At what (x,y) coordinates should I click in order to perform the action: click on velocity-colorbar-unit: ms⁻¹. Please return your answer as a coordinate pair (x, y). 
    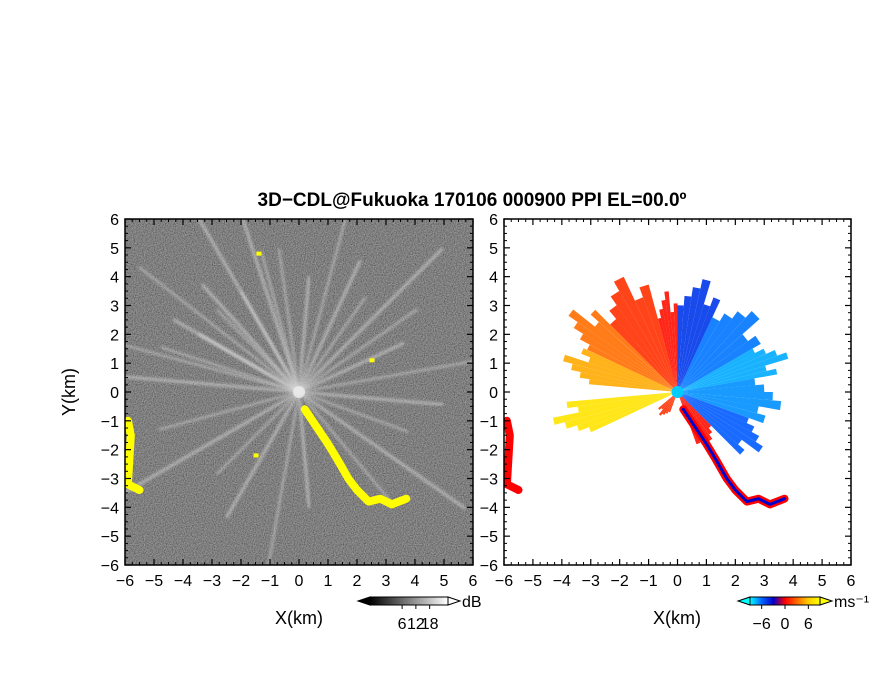
    Looking at the image, I should click on (851, 602).